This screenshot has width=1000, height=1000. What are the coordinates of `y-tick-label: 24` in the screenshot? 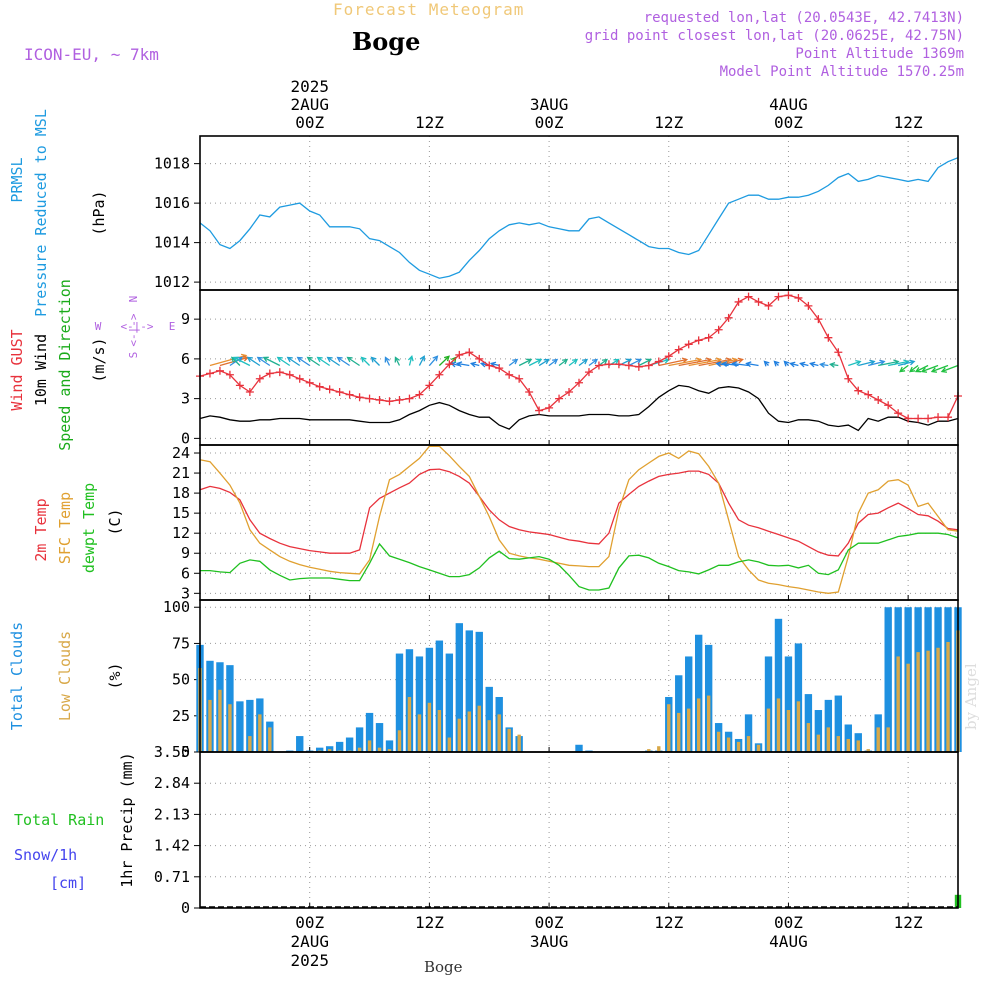 It's located at (181, 453).